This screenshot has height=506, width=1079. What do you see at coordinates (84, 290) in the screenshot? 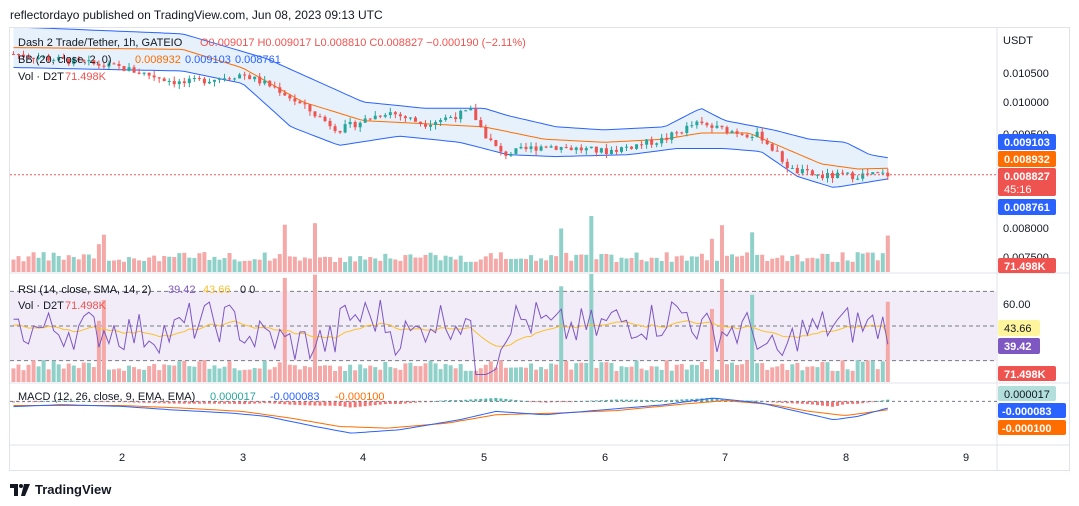
I see `rsi-legend-label: RSI (14, close, SMA, 14, 2)` at bounding box center [84, 290].